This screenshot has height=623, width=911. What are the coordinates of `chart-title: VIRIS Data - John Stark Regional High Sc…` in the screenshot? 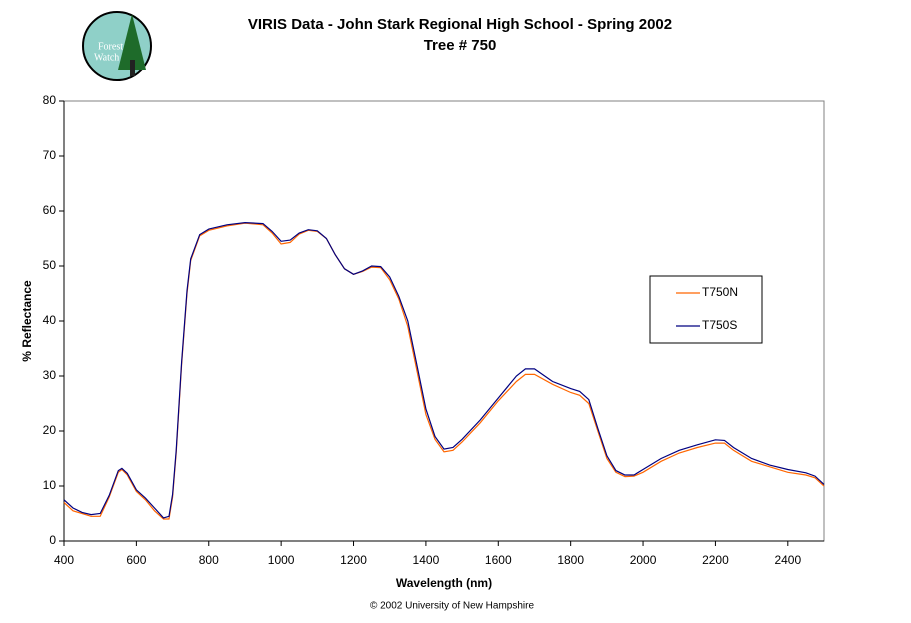 It's located at (460, 24).